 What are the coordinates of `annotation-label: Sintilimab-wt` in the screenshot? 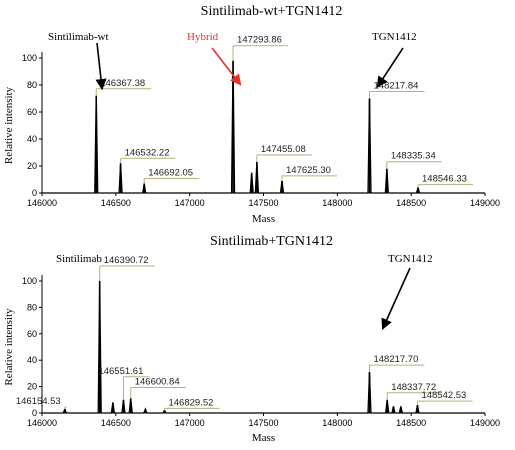 It's located at (78, 37).